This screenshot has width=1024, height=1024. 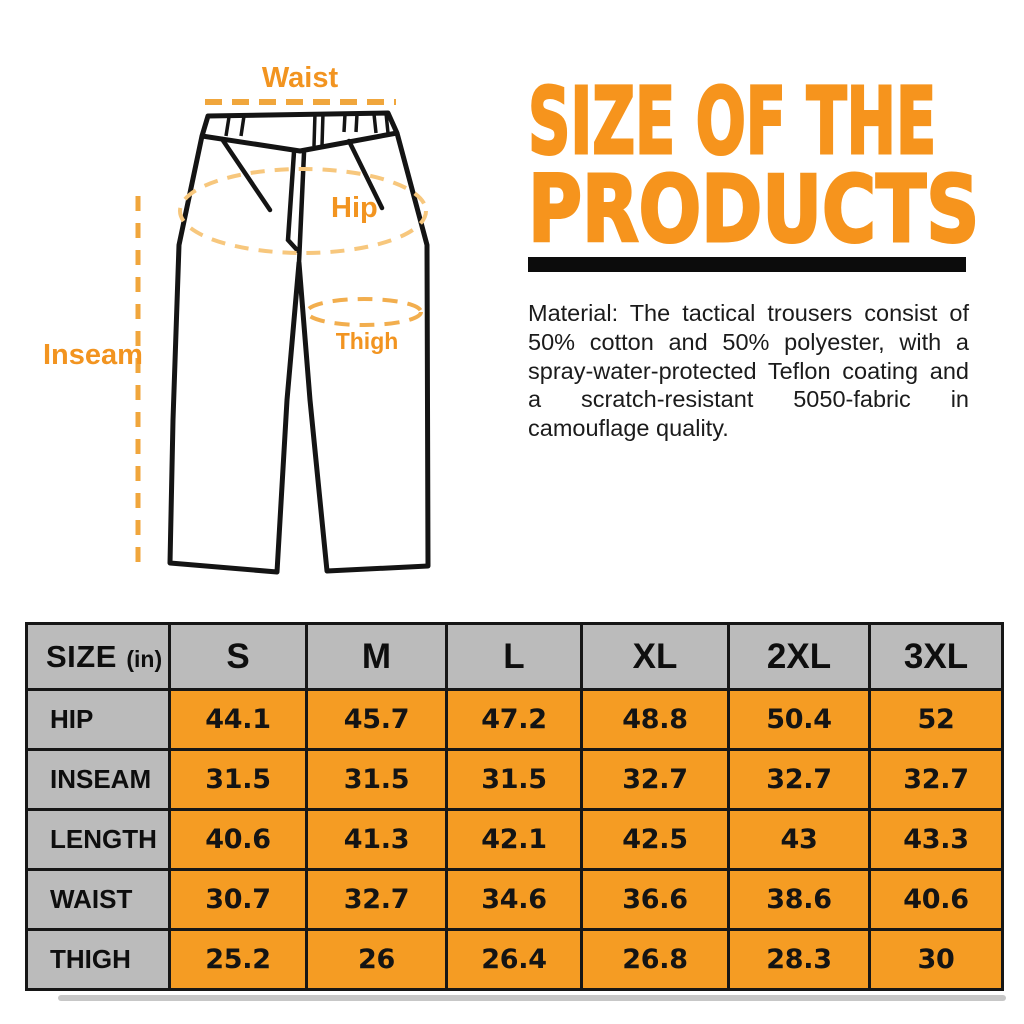 I want to click on table-row-hip: HIP 44.1 45.7 47.2 48.8 50.4 52, so click(x=514, y=719).